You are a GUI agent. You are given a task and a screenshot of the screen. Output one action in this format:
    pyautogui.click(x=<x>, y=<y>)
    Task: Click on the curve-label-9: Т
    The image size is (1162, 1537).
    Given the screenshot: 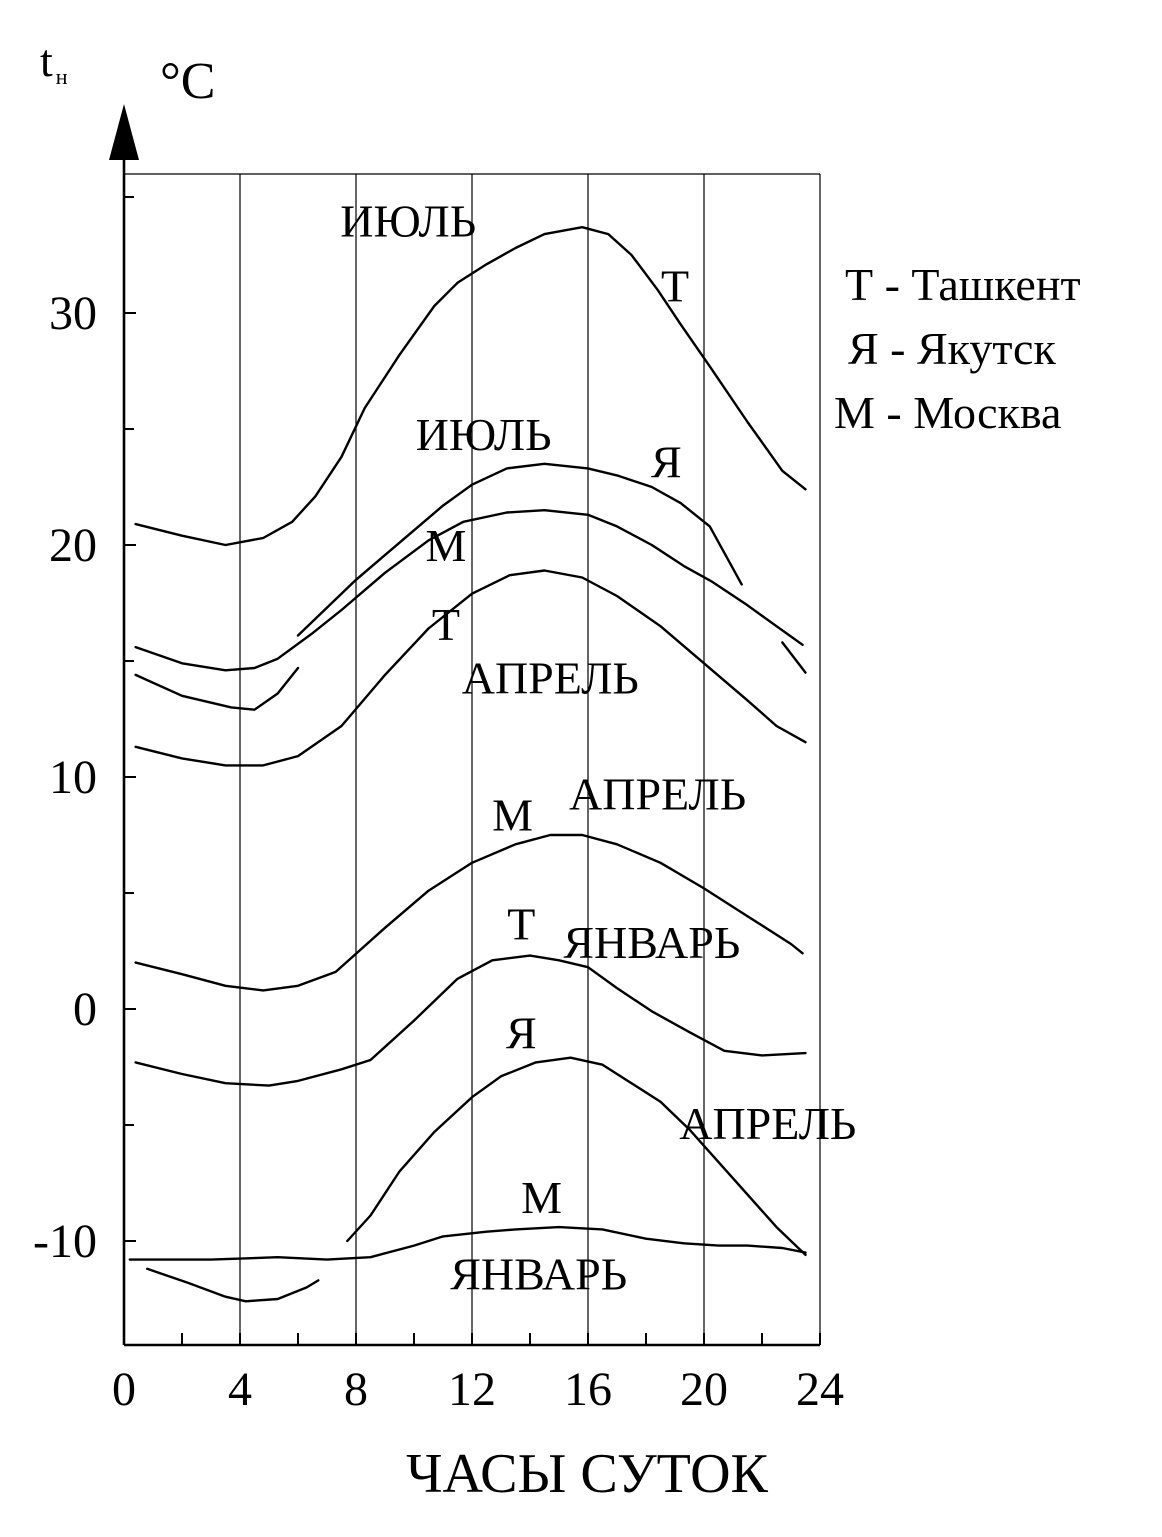 What is the action you would take?
    pyautogui.click(x=521, y=923)
    